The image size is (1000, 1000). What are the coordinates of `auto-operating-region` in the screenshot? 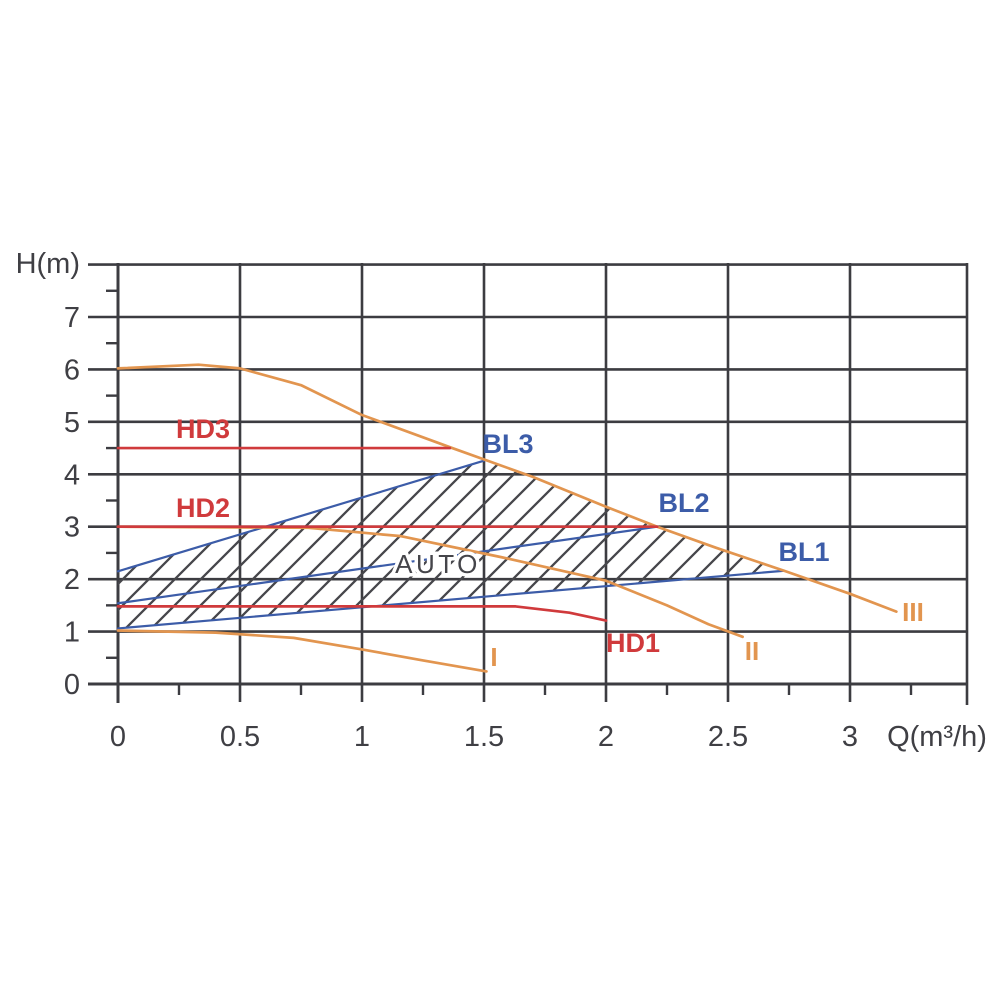 It's located at (451, 544).